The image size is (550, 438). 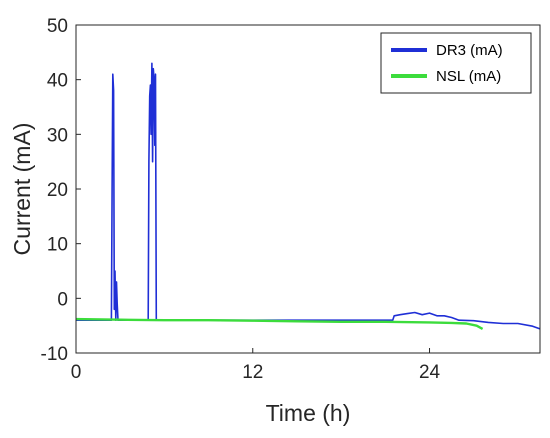 What do you see at coordinates (308, 413) in the screenshot?
I see `x-axis-label: Time (h)` at bounding box center [308, 413].